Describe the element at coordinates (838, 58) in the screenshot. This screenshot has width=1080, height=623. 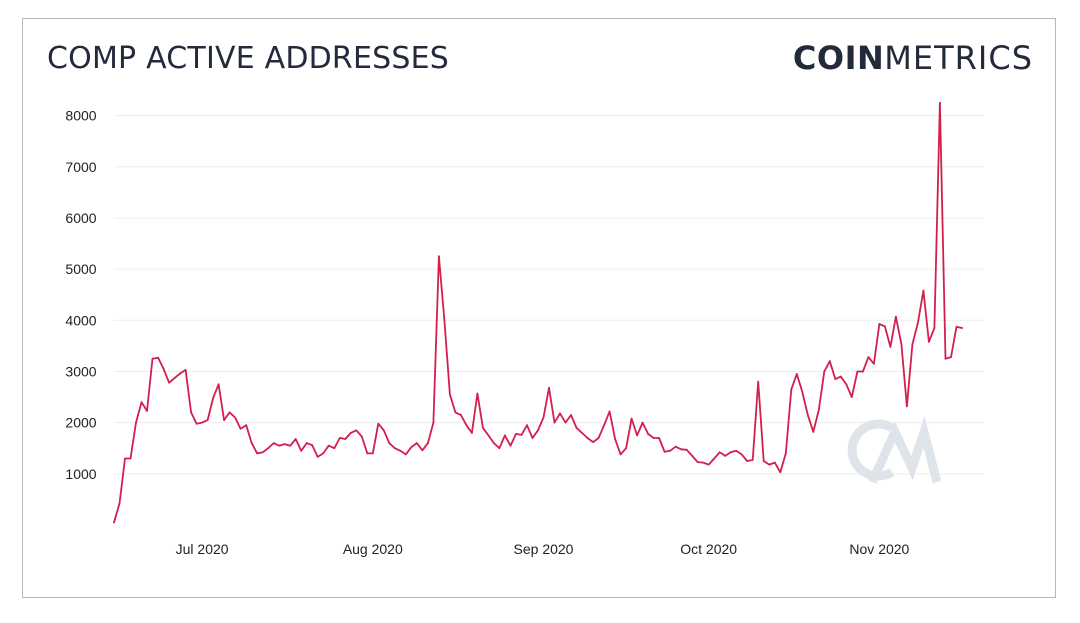
I see `brand-logo-bold: COIN` at that location.